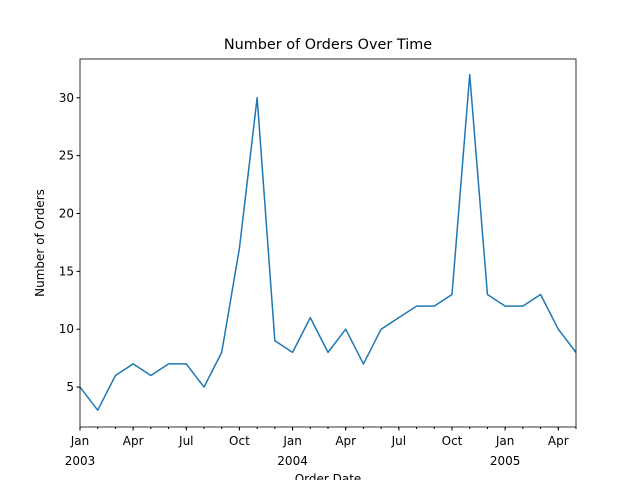 Image resolution: width=640 pixels, height=480 pixels. What do you see at coordinates (505, 461) in the screenshot?
I see `x-tick-year-label: 2005` at bounding box center [505, 461].